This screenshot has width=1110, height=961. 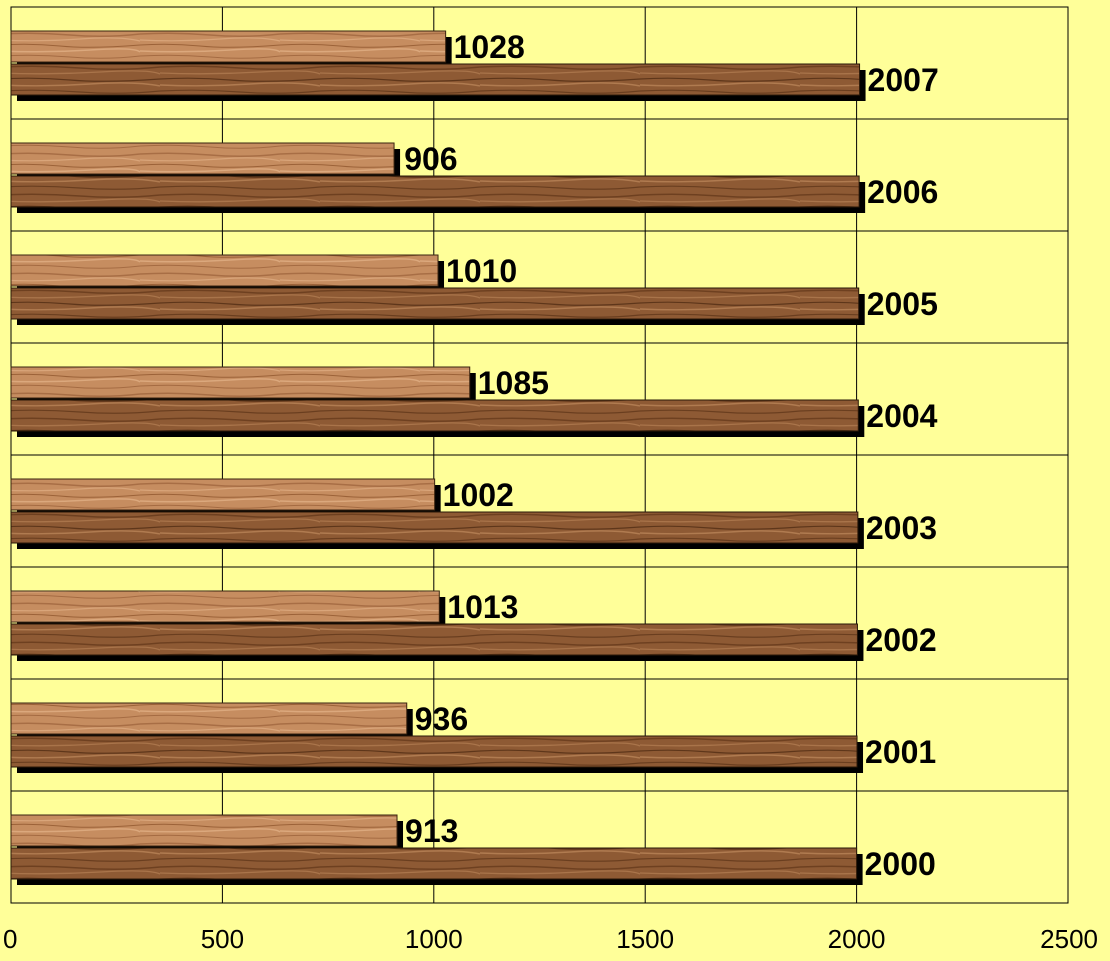 What do you see at coordinates (204, 830) in the screenshot?
I see `bar-series1-2000` at bounding box center [204, 830].